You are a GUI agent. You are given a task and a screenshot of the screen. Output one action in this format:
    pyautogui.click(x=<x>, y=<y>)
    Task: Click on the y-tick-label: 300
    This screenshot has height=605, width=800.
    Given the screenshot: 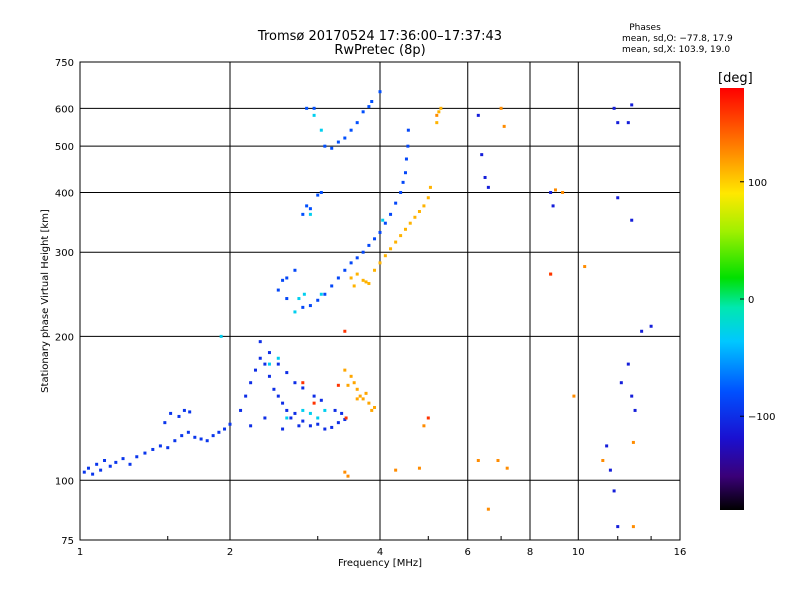 What is the action you would take?
    pyautogui.click(x=64, y=253)
    